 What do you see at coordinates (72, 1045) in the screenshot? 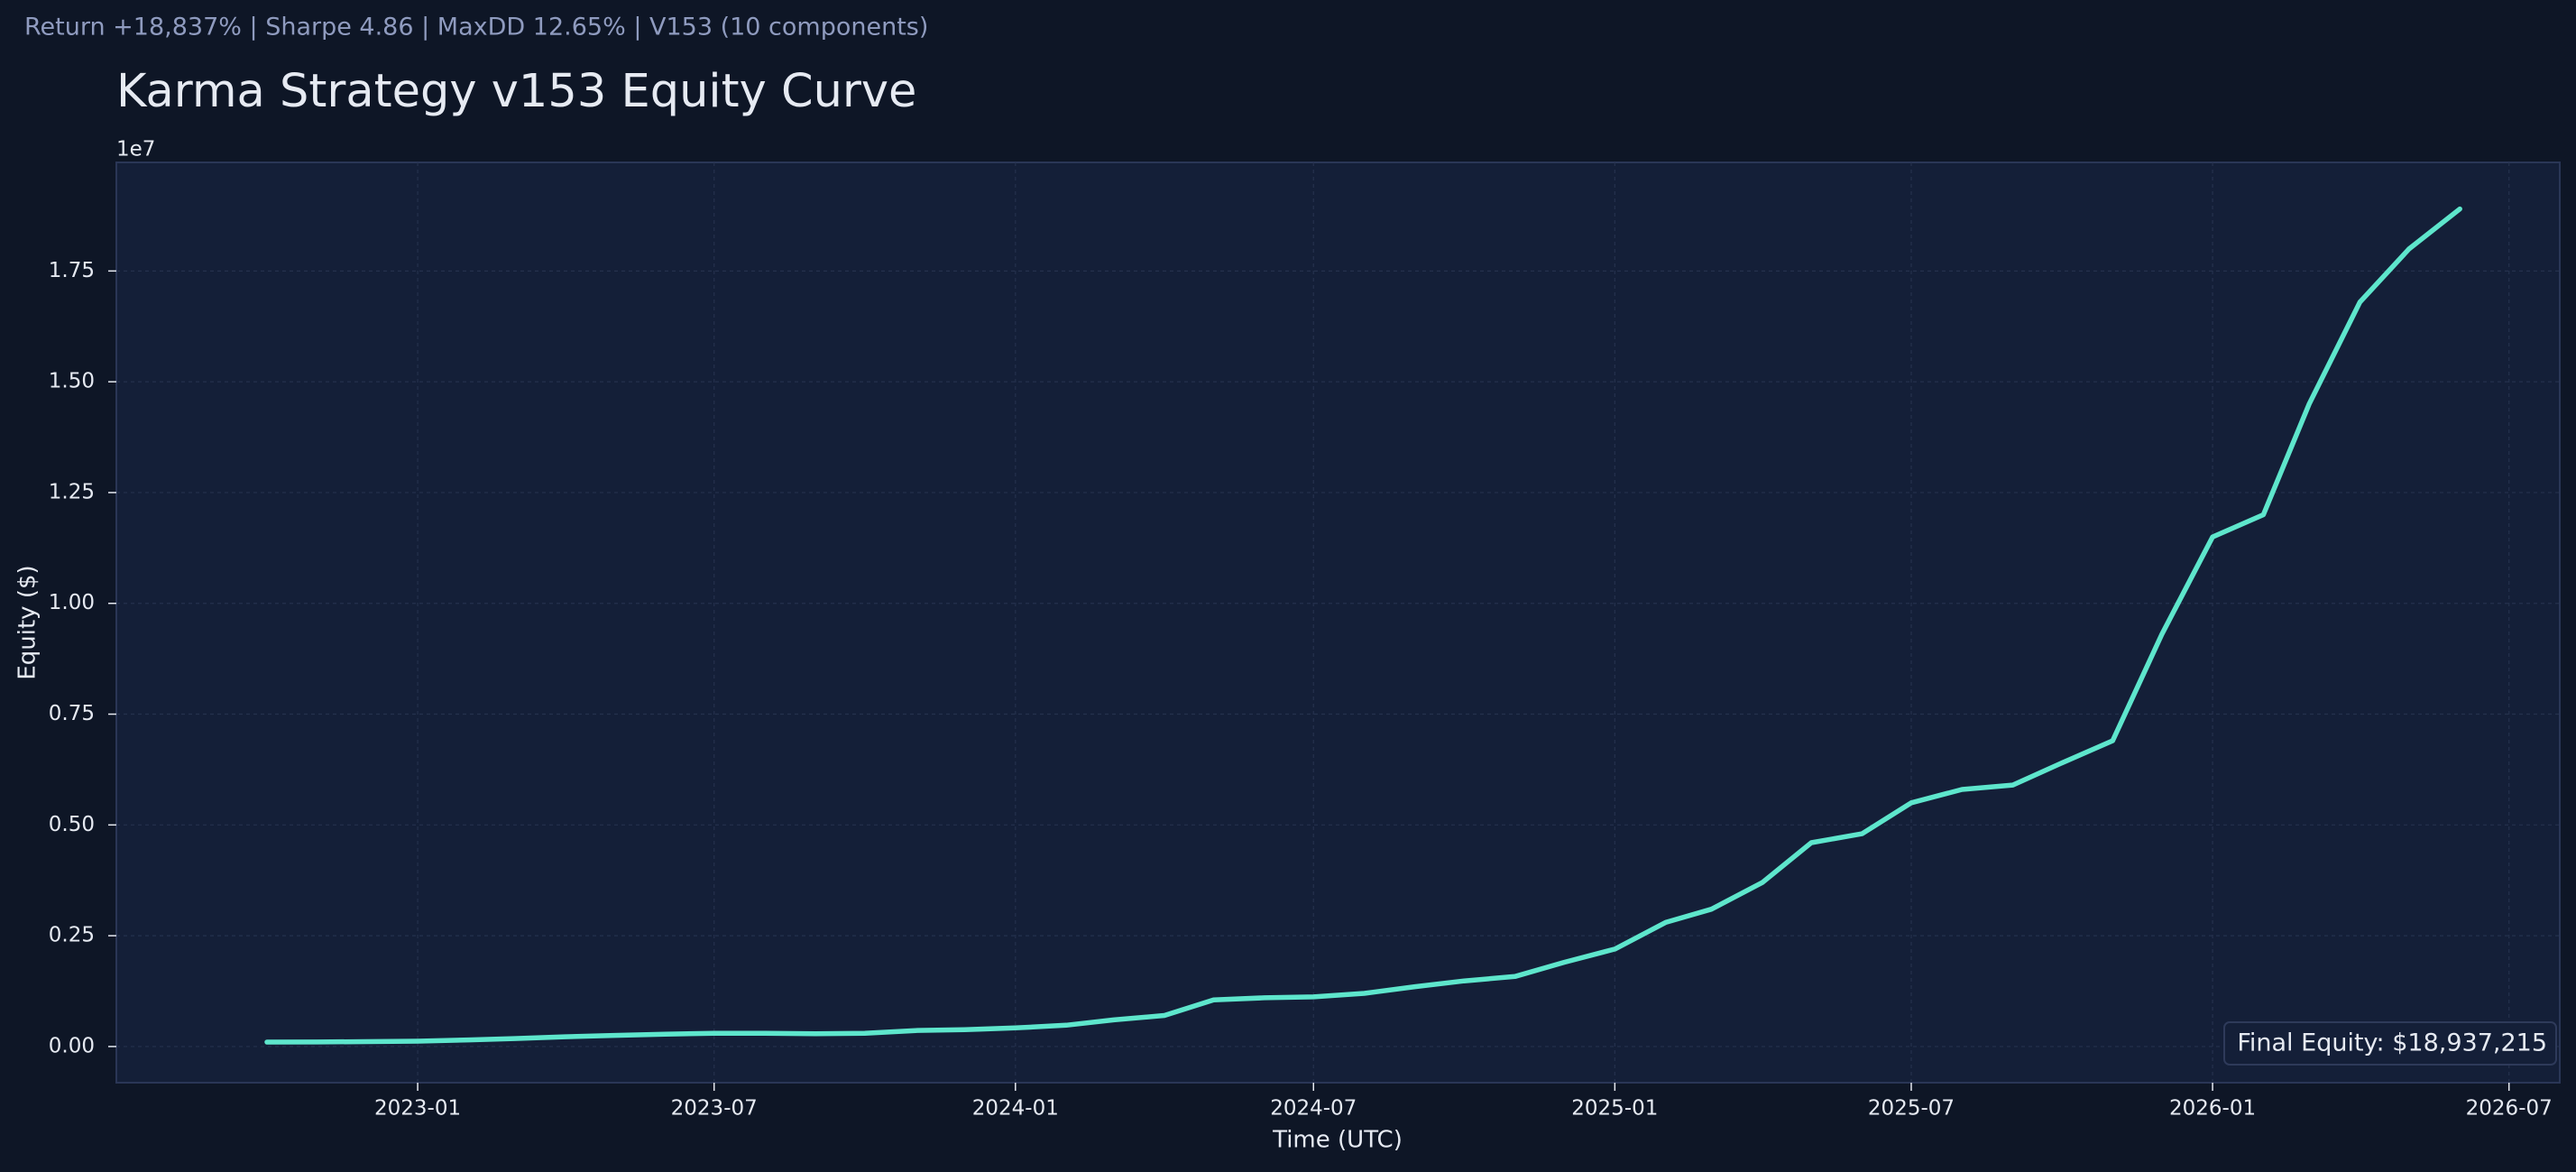
I see `y-tick-label: 0.00` at bounding box center [72, 1045].